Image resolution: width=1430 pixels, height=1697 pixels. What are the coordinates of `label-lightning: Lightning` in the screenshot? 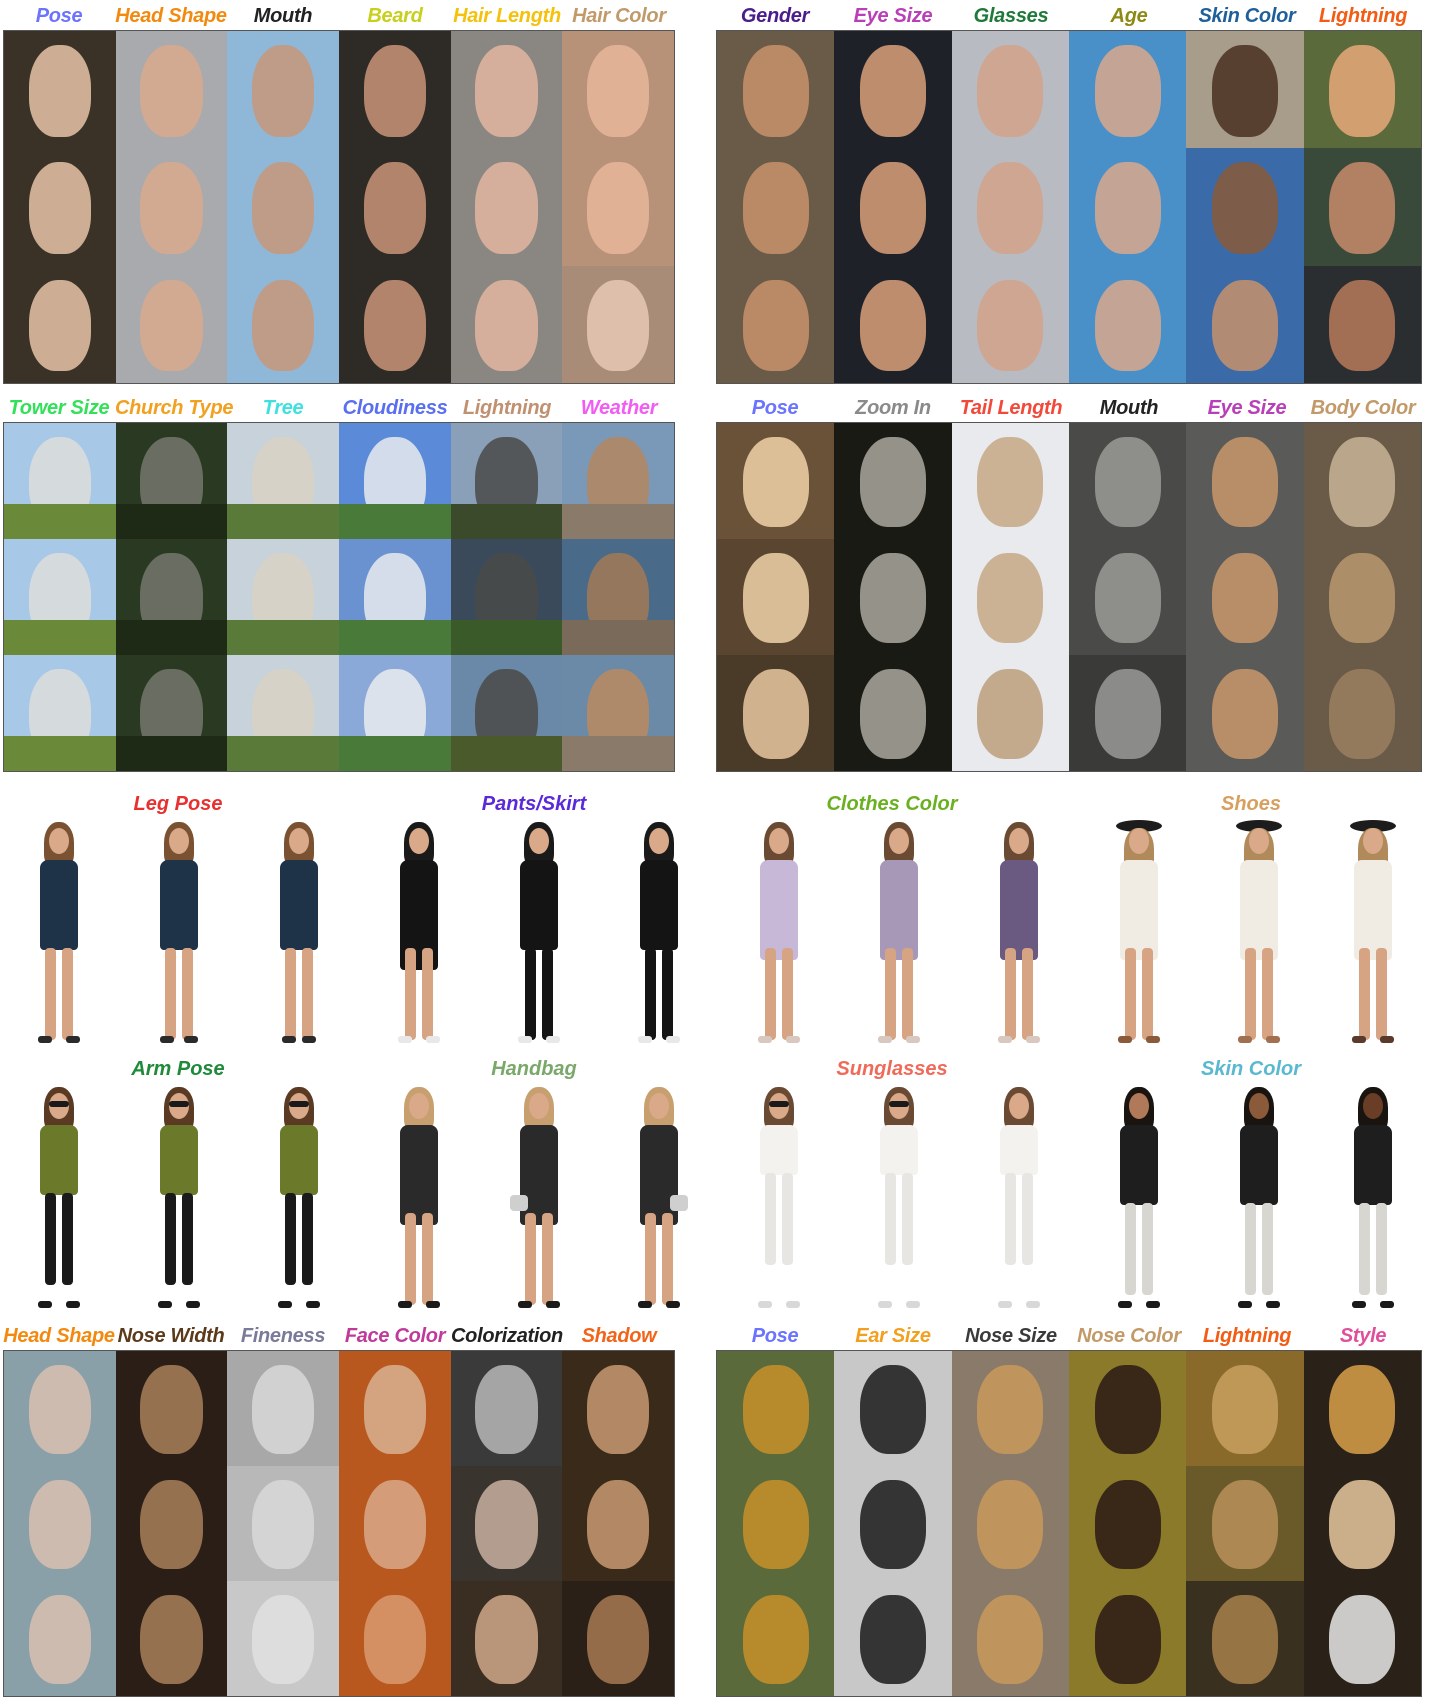 It's located at (1247, 1336).